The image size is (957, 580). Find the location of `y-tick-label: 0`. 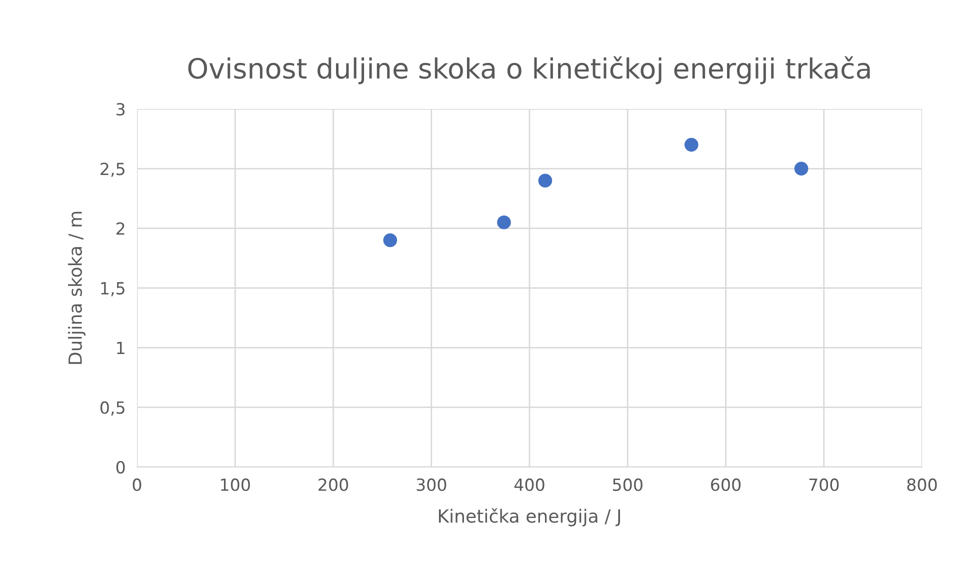

y-tick-label: 0 is located at coordinates (120, 467).